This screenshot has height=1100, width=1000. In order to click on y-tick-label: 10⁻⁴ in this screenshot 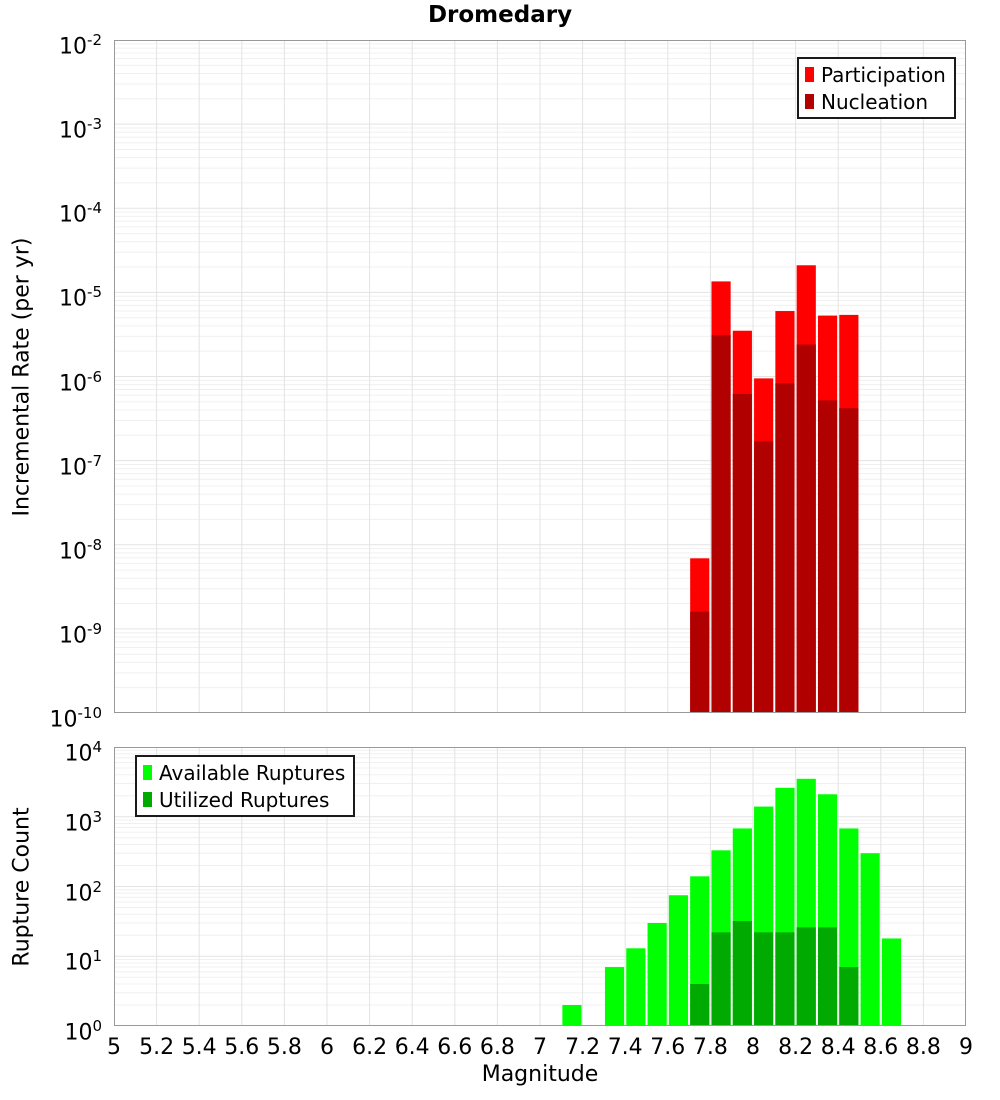, I will do `click(80, 213)`.